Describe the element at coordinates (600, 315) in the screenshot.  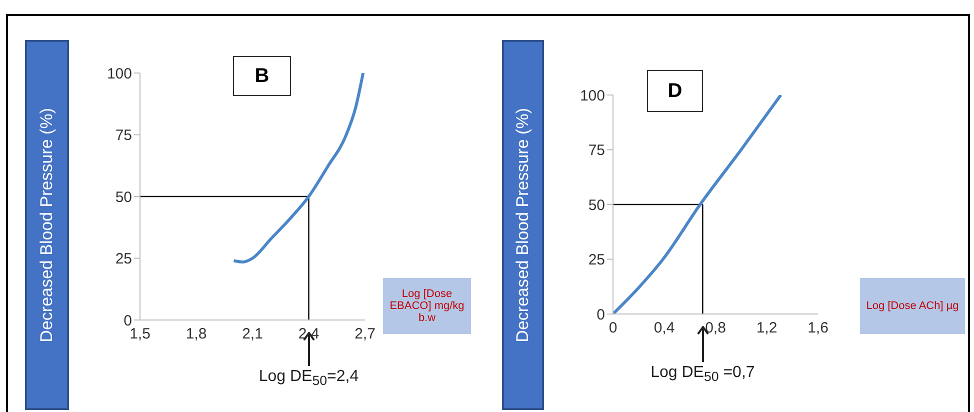
I see `y-tick-label: 0` at that location.